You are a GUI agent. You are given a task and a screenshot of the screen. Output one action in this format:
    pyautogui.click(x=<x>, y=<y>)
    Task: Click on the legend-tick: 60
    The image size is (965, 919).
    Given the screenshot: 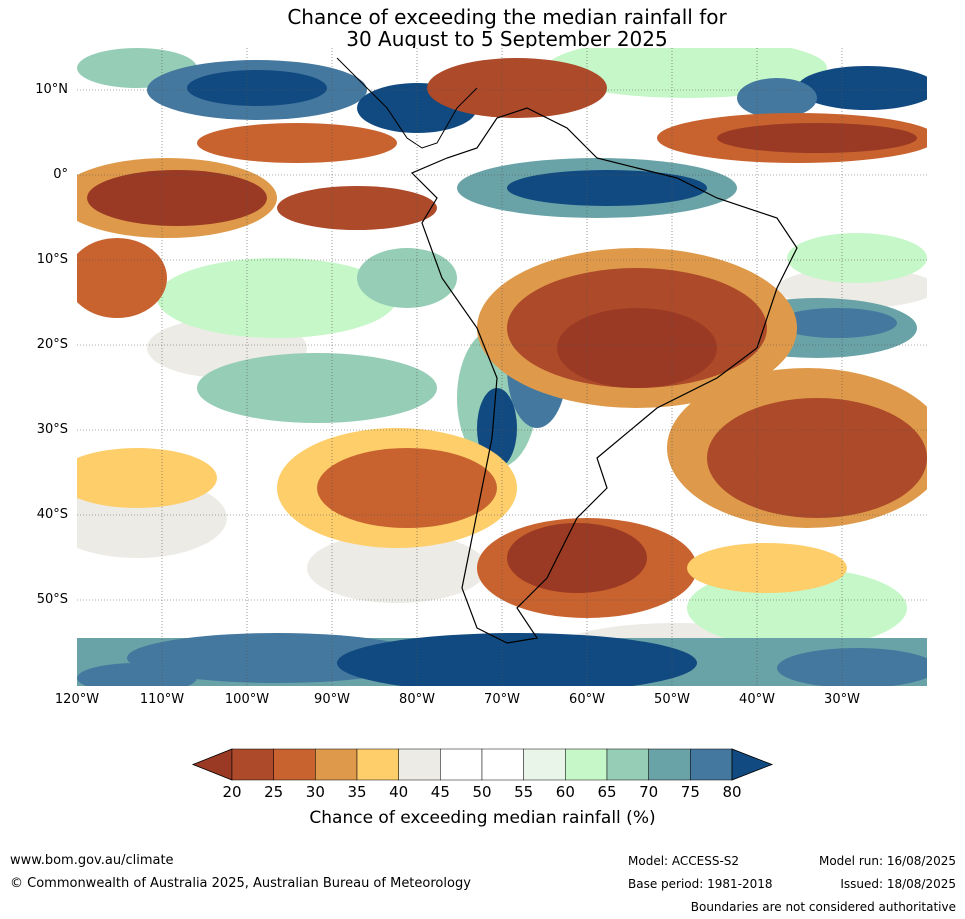 What is the action you would take?
    pyautogui.click(x=565, y=792)
    